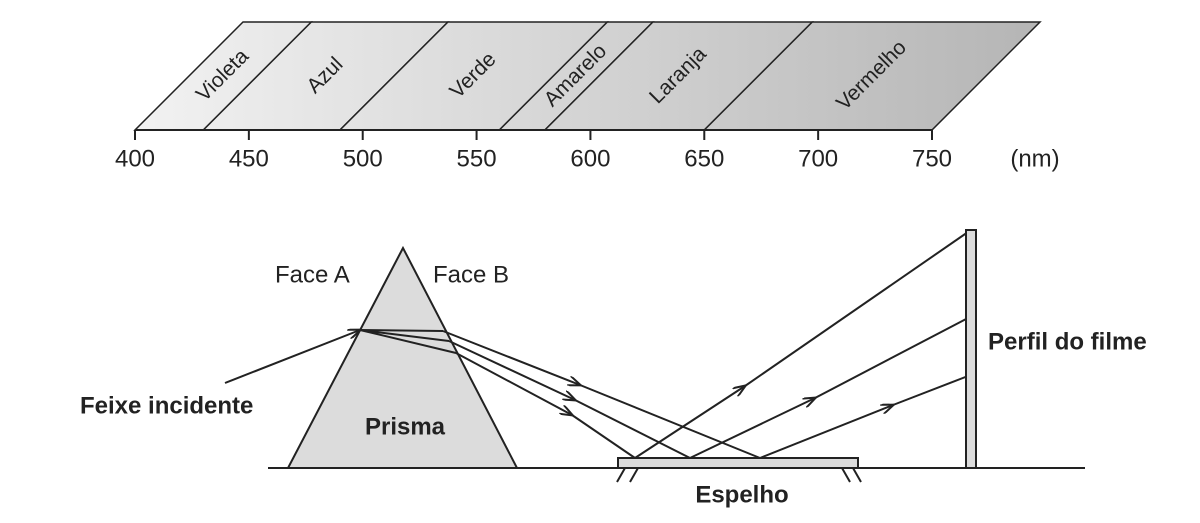 Image resolution: width=1200 pixels, height=523 pixels. What do you see at coordinates (166, 405) in the screenshot?
I see `incident-label: Feixe incidente` at bounding box center [166, 405].